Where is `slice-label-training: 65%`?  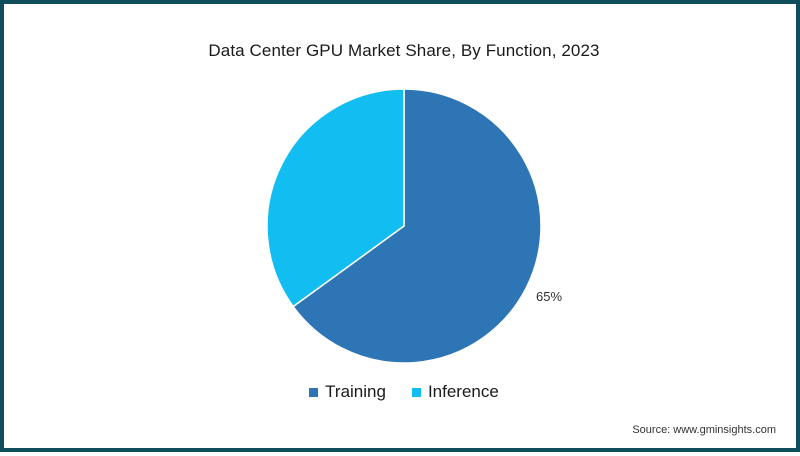
slice-label-training: 65% is located at coordinates (549, 296).